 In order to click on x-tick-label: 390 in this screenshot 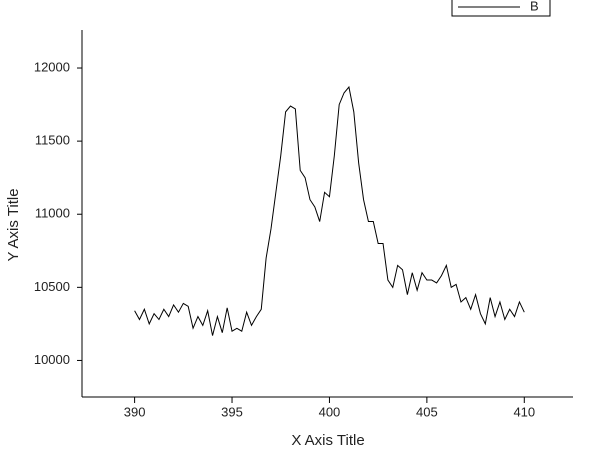, I will do `click(135, 411)`.